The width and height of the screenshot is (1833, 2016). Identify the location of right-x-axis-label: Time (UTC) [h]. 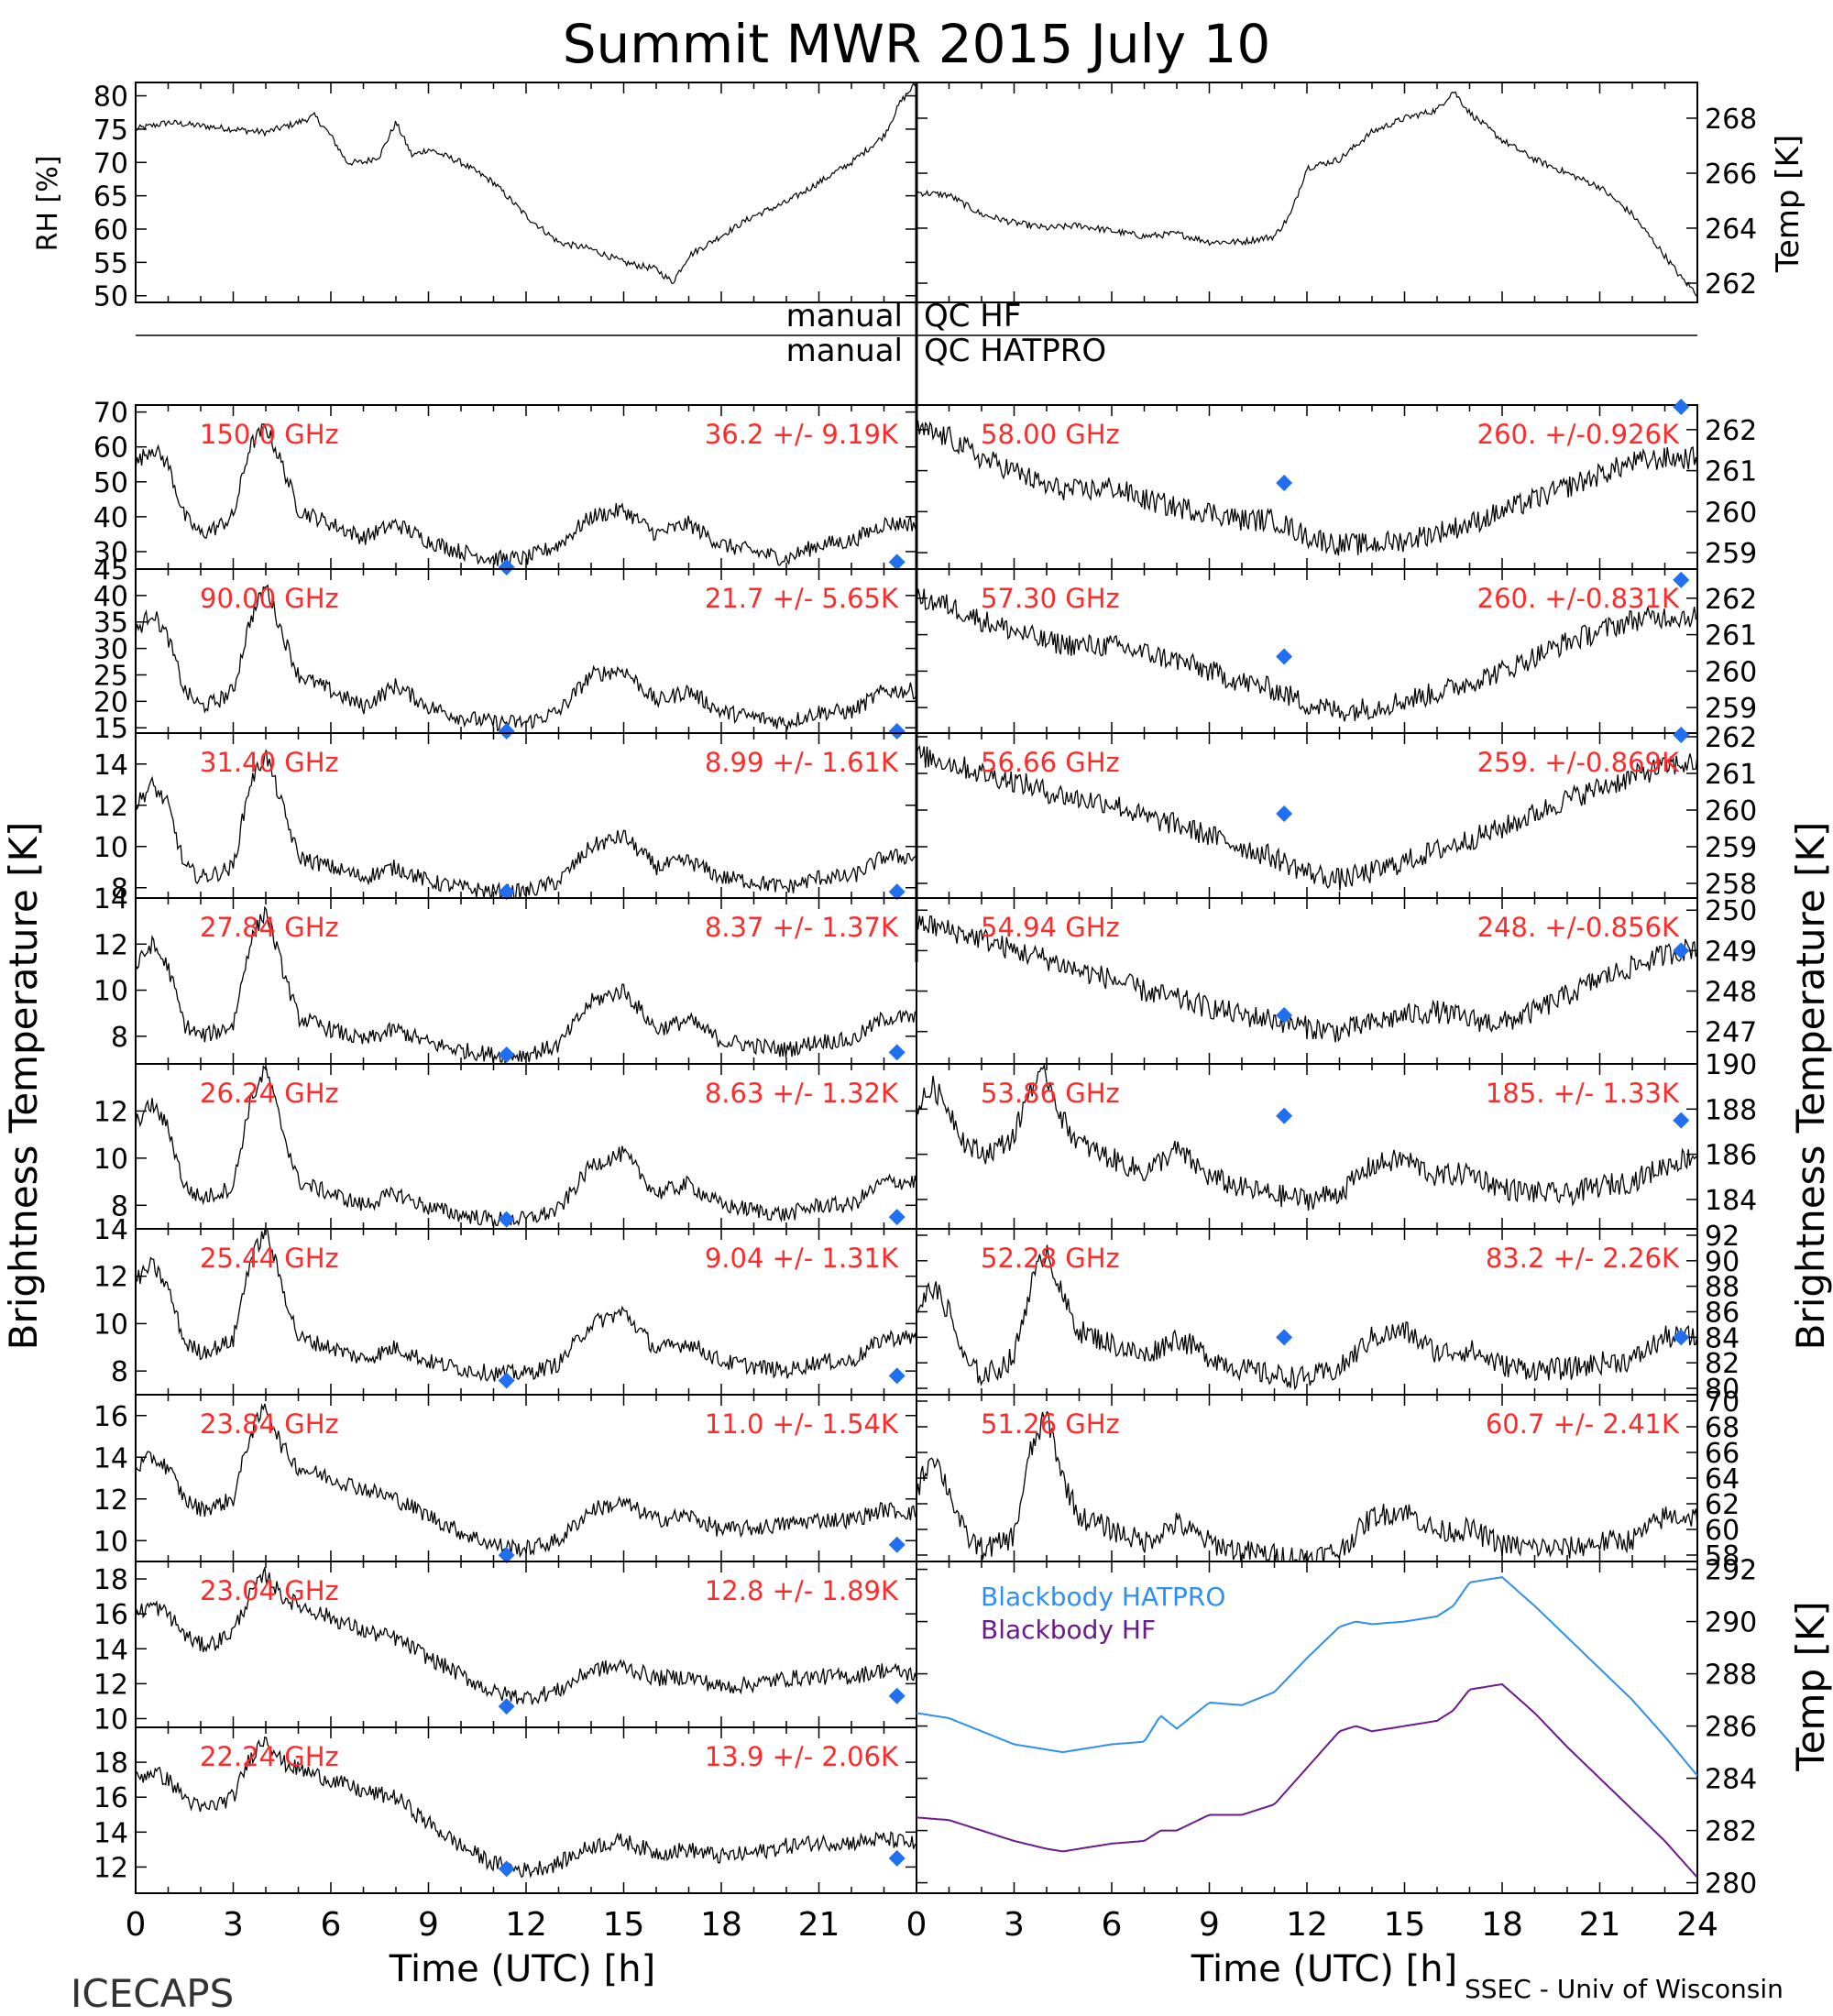
(1324, 1969).